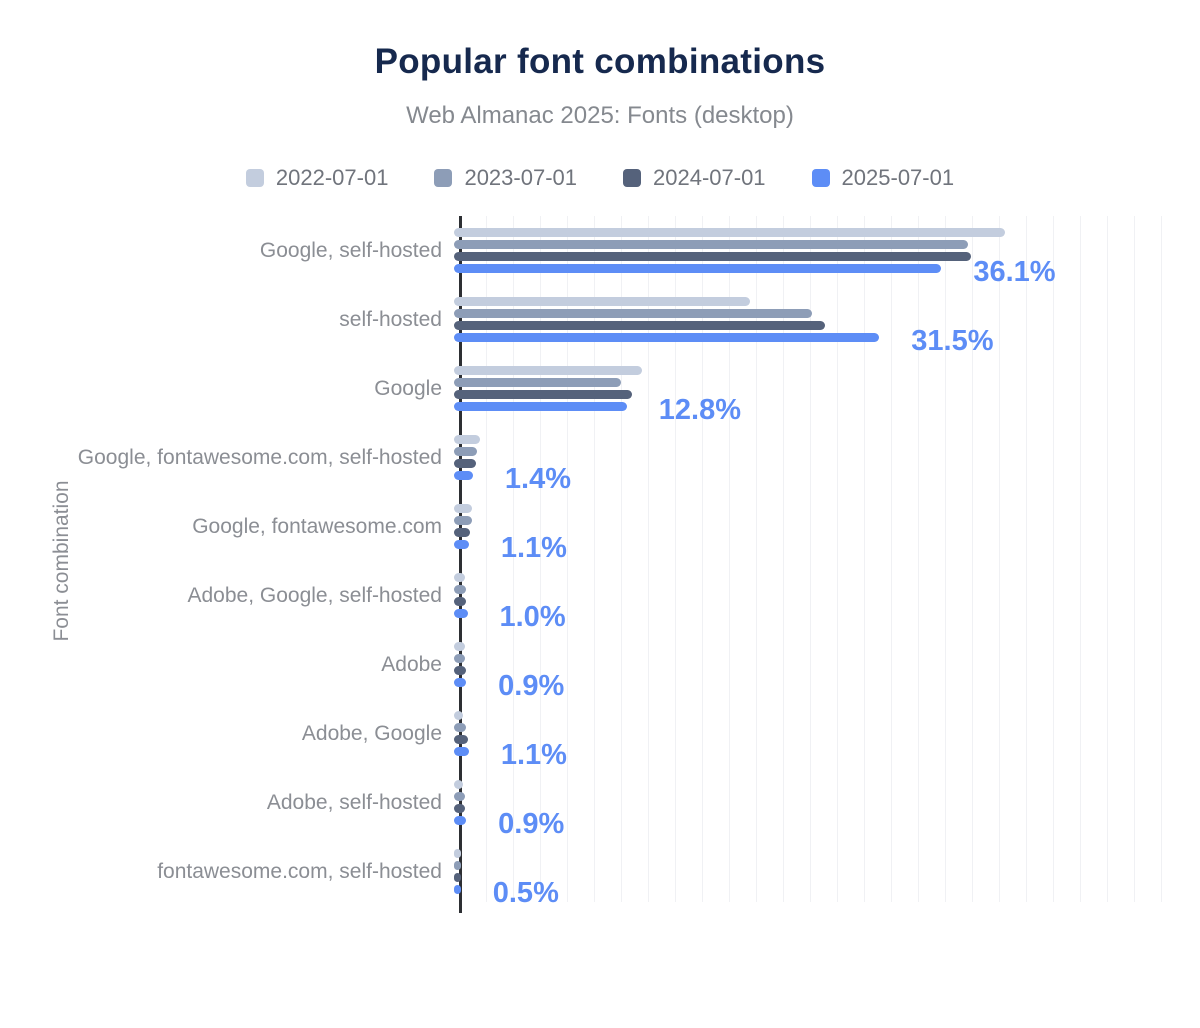  What do you see at coordinates (802, 395) in the screenshot?
I see `bars-container: 12.8%` at bounding box center [802, 395].